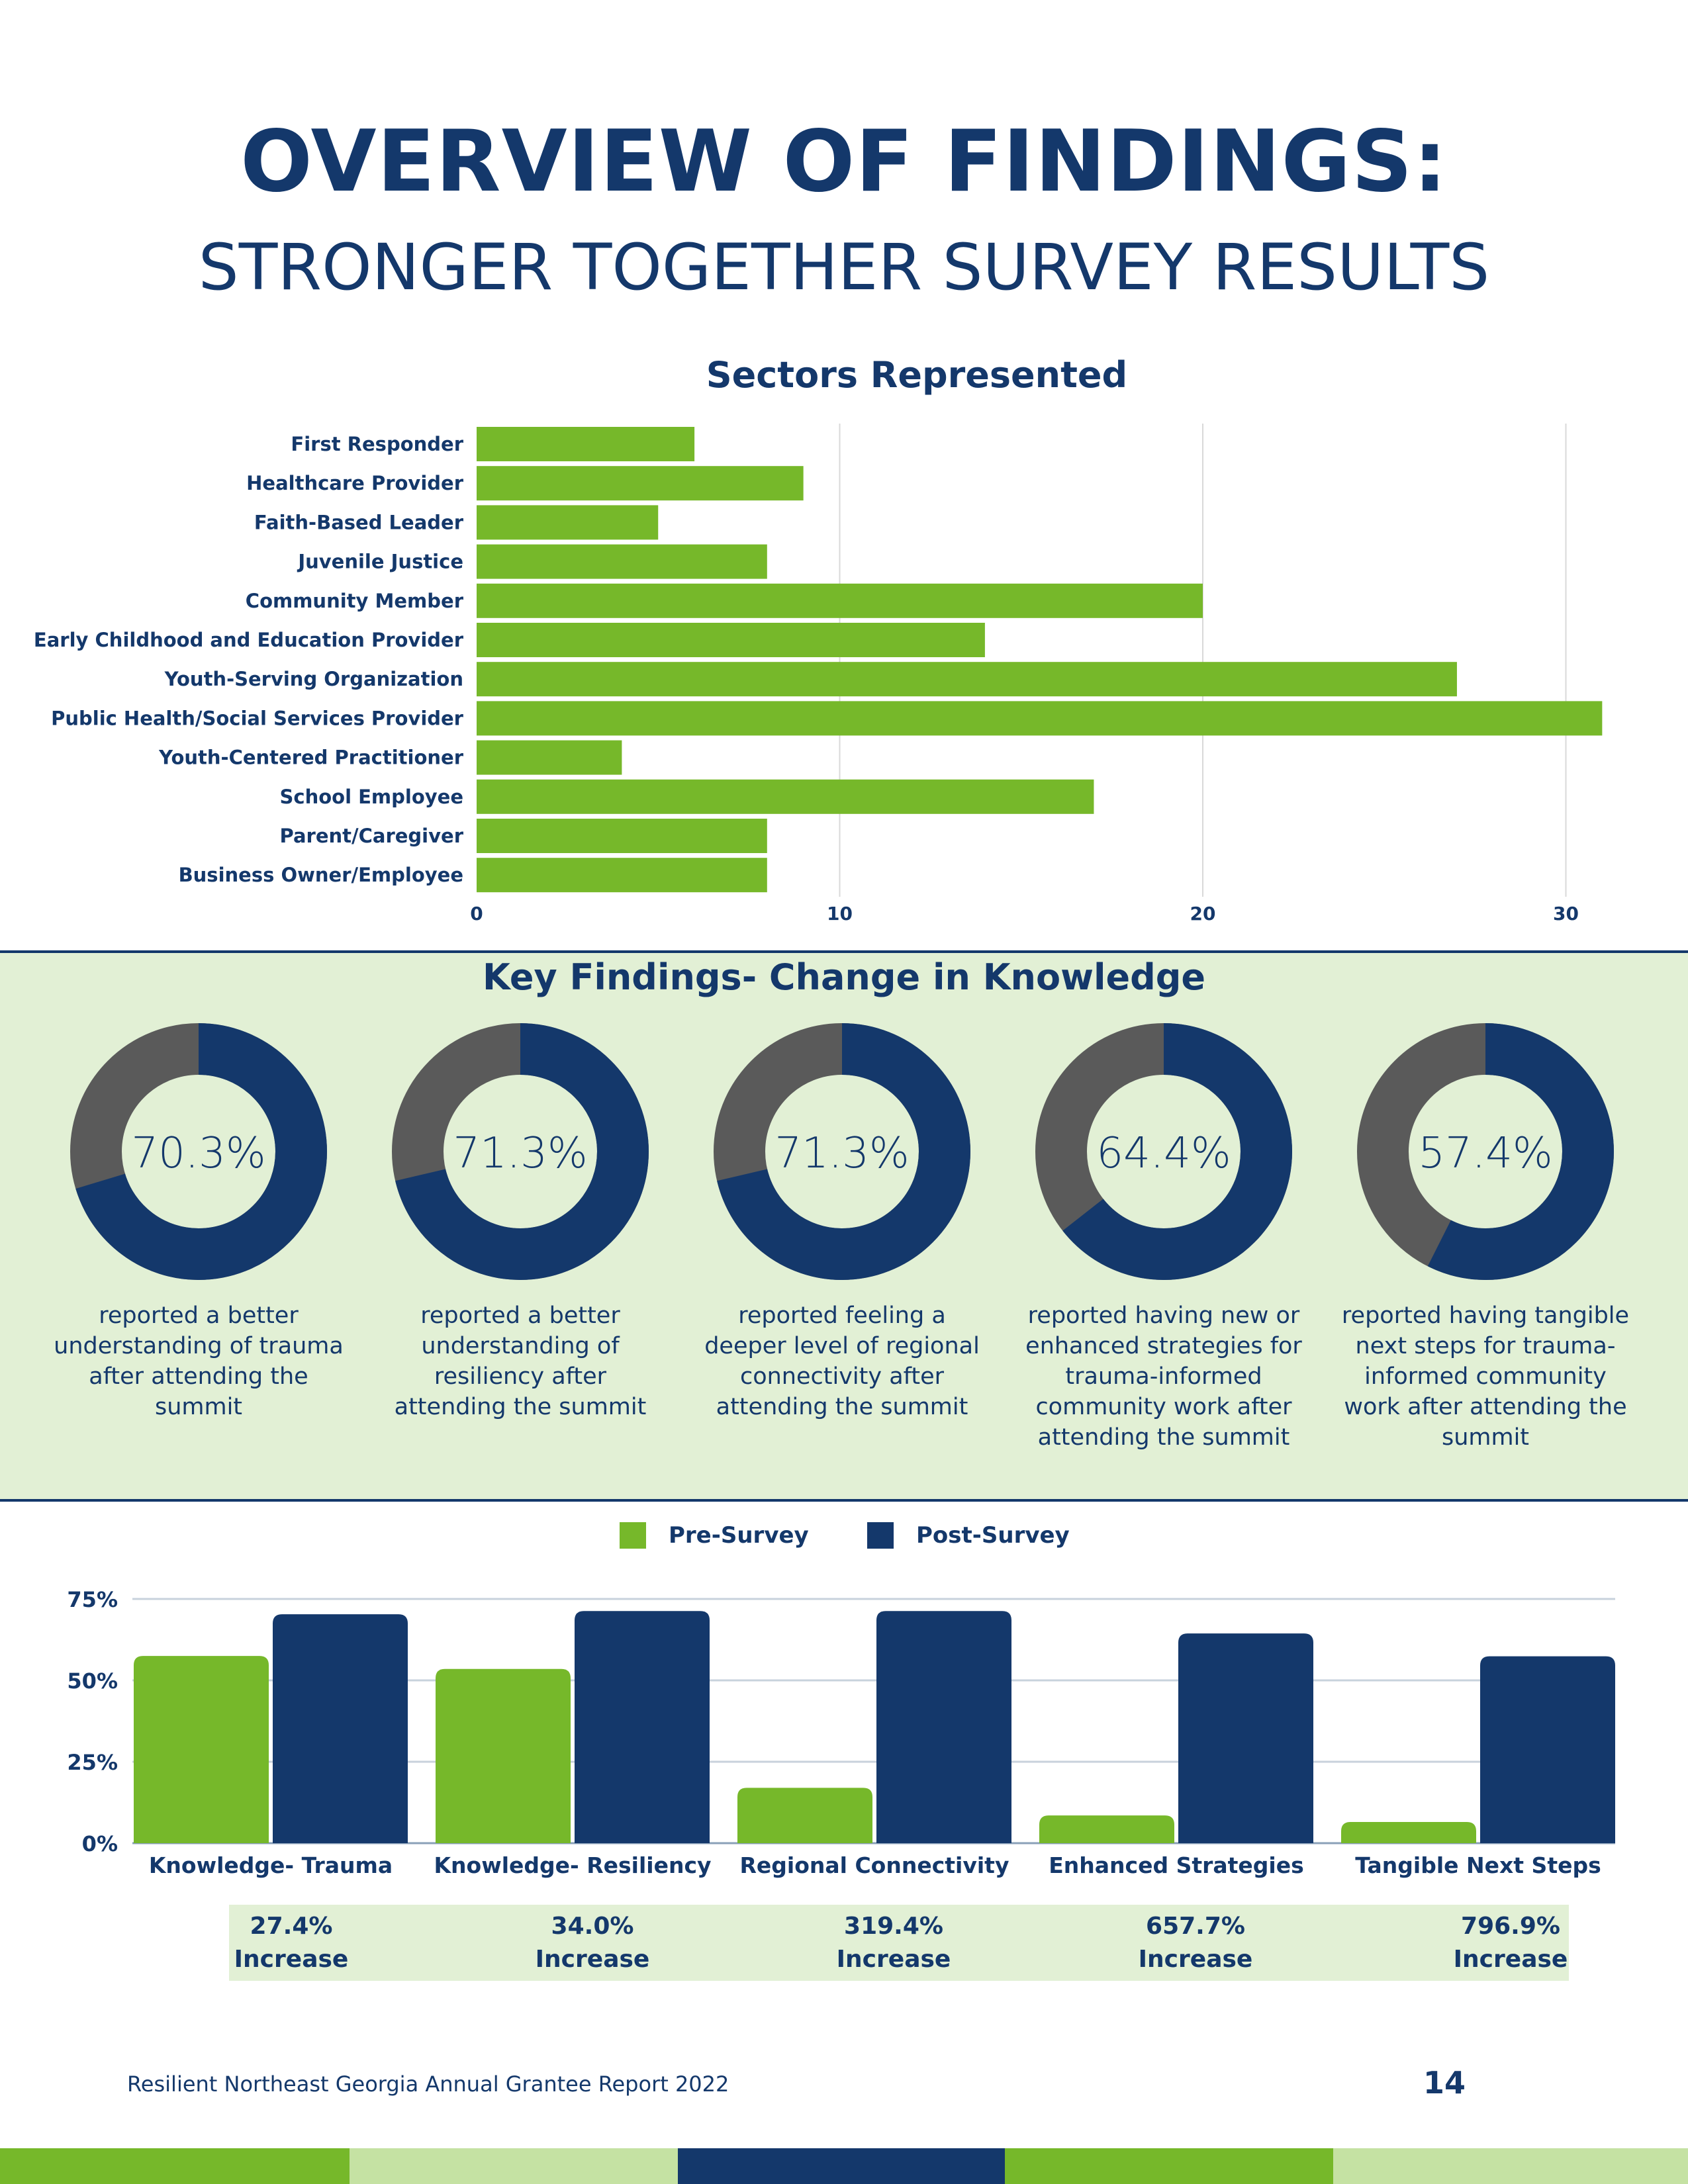  I want to click on increase-pct: 27.4%, so click(291, 1926).